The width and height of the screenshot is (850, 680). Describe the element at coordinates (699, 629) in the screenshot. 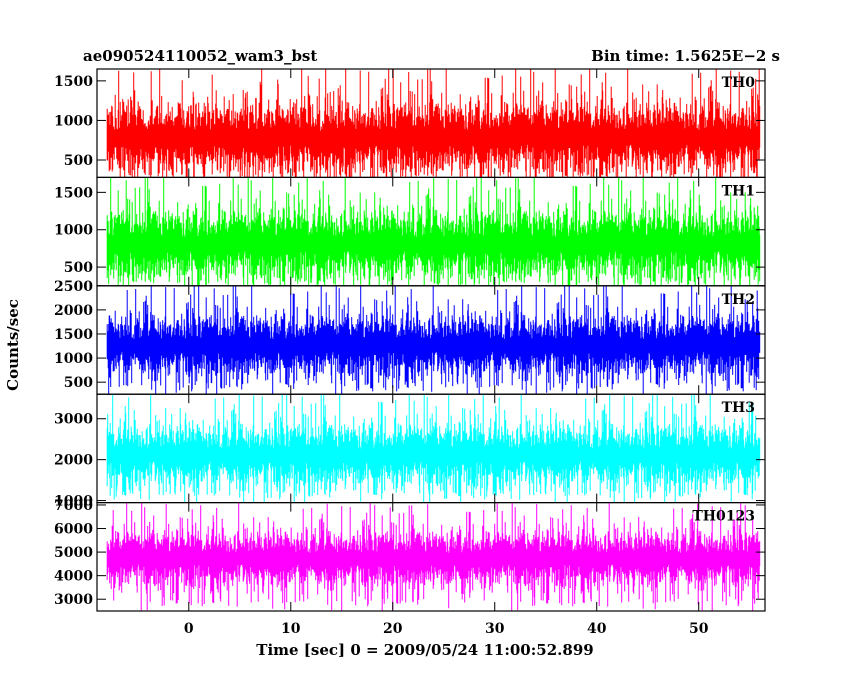

I see `x-tick-label: 50` at that location.